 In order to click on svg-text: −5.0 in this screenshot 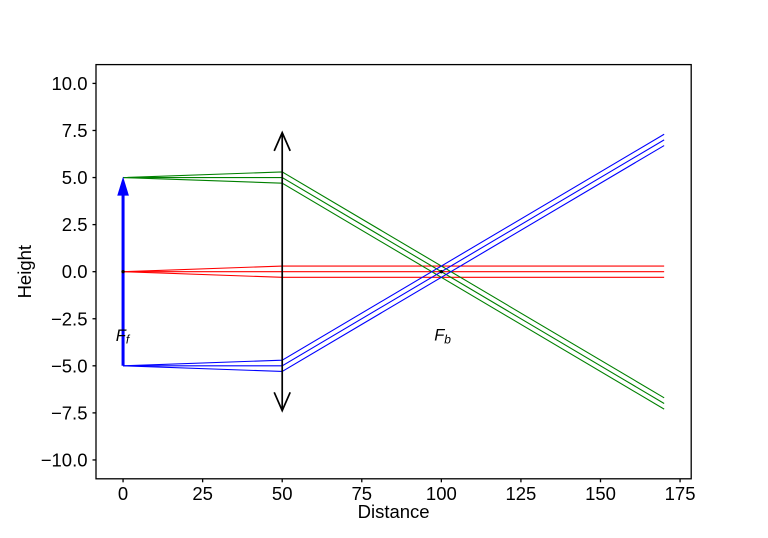, I will do `click(69, 365)`.